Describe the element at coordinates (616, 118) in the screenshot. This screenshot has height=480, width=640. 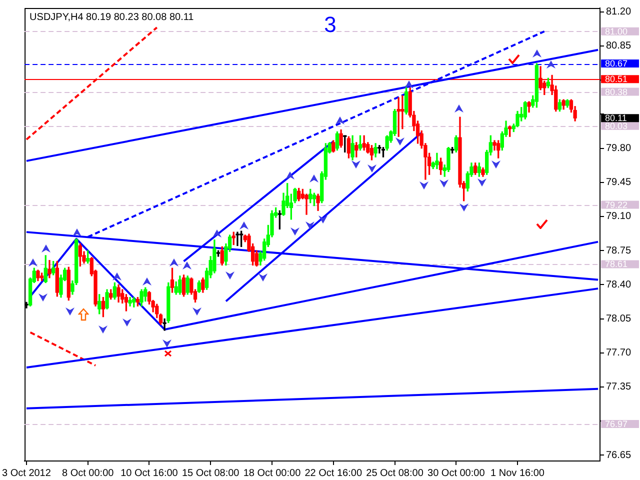
I see `text: 80.11` at that location.